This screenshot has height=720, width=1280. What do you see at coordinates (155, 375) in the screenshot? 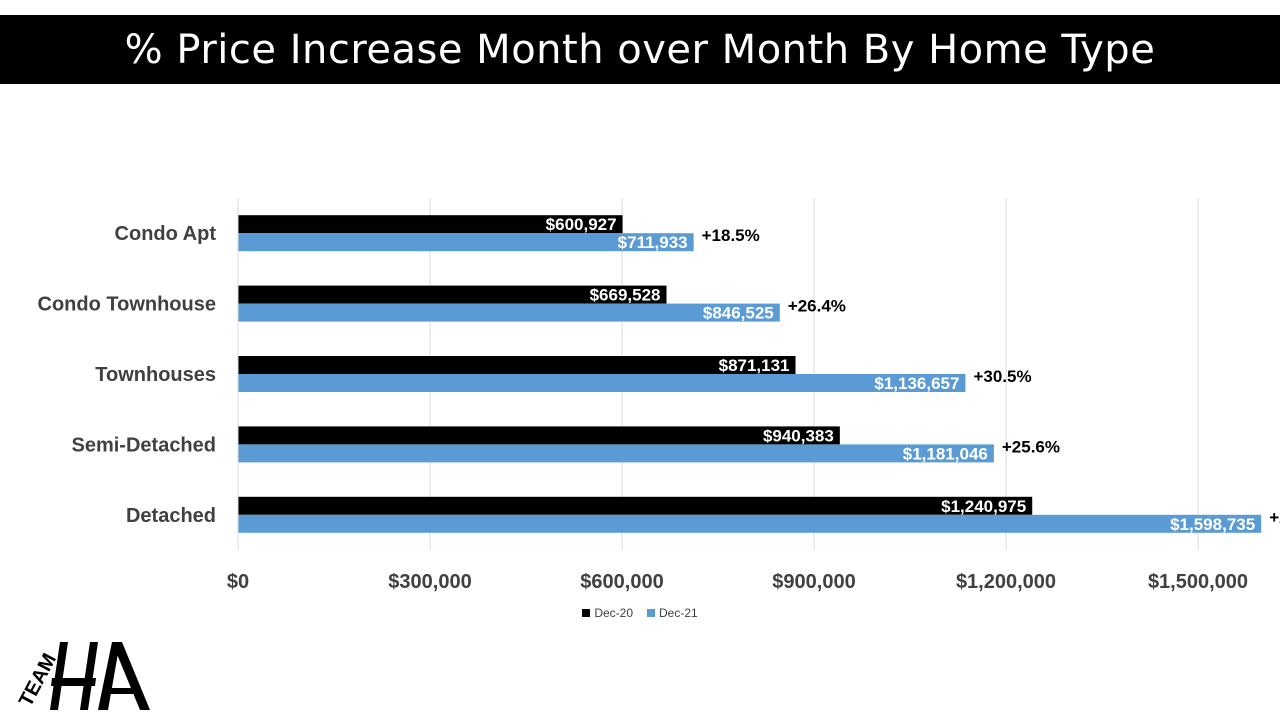
I see `category-label: Townhouses` at bounding box center [155, 375].